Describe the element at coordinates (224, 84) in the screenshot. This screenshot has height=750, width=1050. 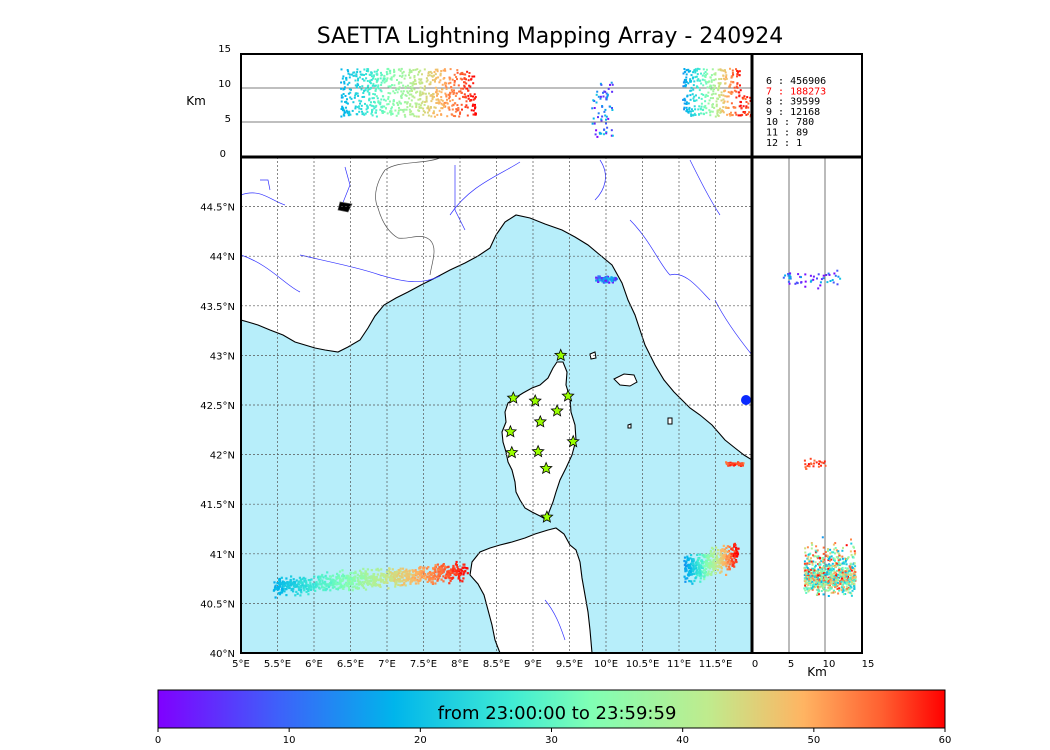
I see `alt-tick: 10` at that location.